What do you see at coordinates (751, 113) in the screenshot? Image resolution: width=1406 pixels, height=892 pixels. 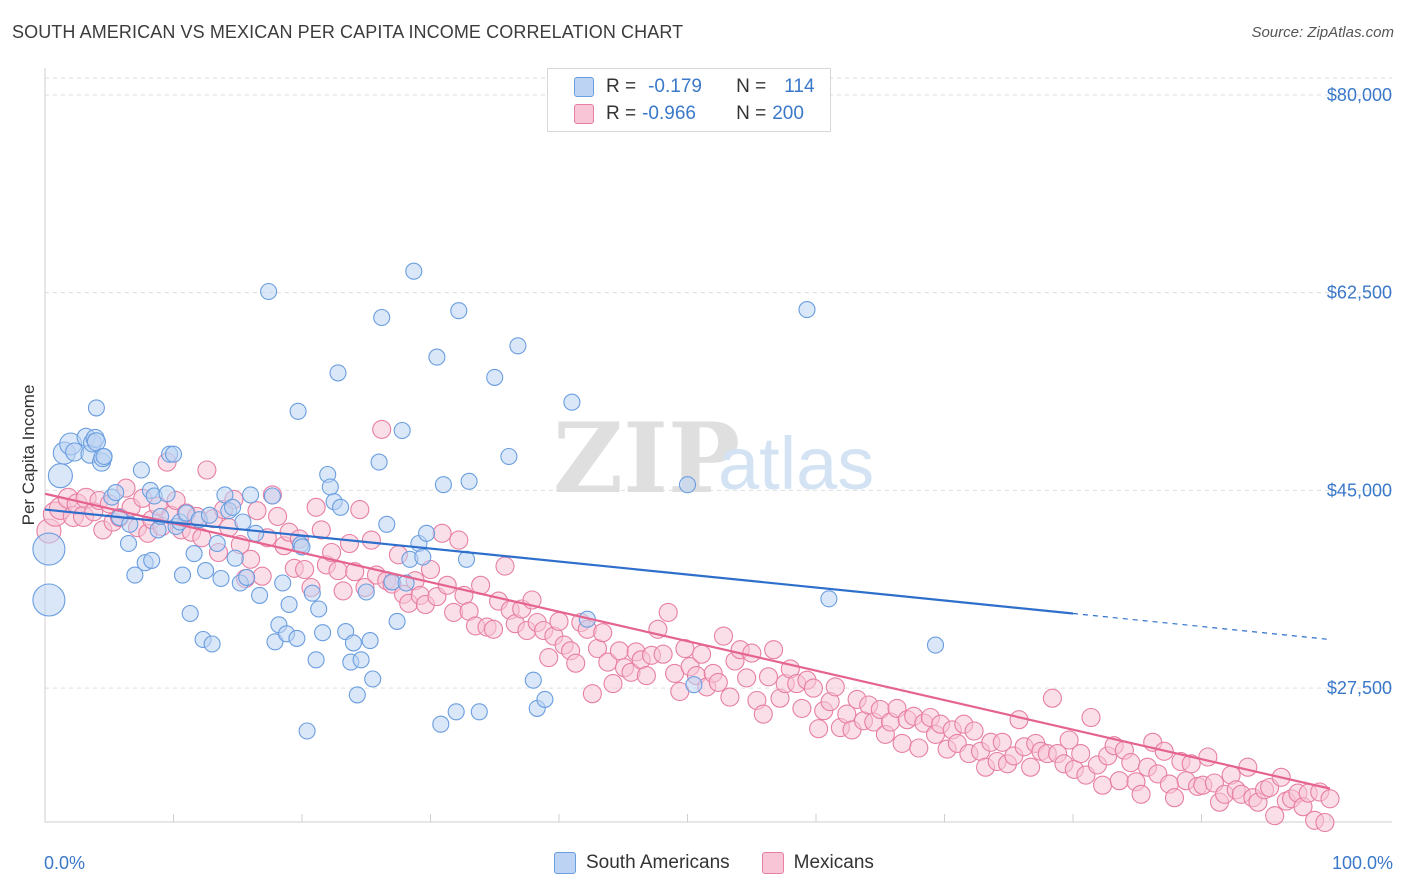 I see `legend-n-label: N =` at bounding box center [751, 113].